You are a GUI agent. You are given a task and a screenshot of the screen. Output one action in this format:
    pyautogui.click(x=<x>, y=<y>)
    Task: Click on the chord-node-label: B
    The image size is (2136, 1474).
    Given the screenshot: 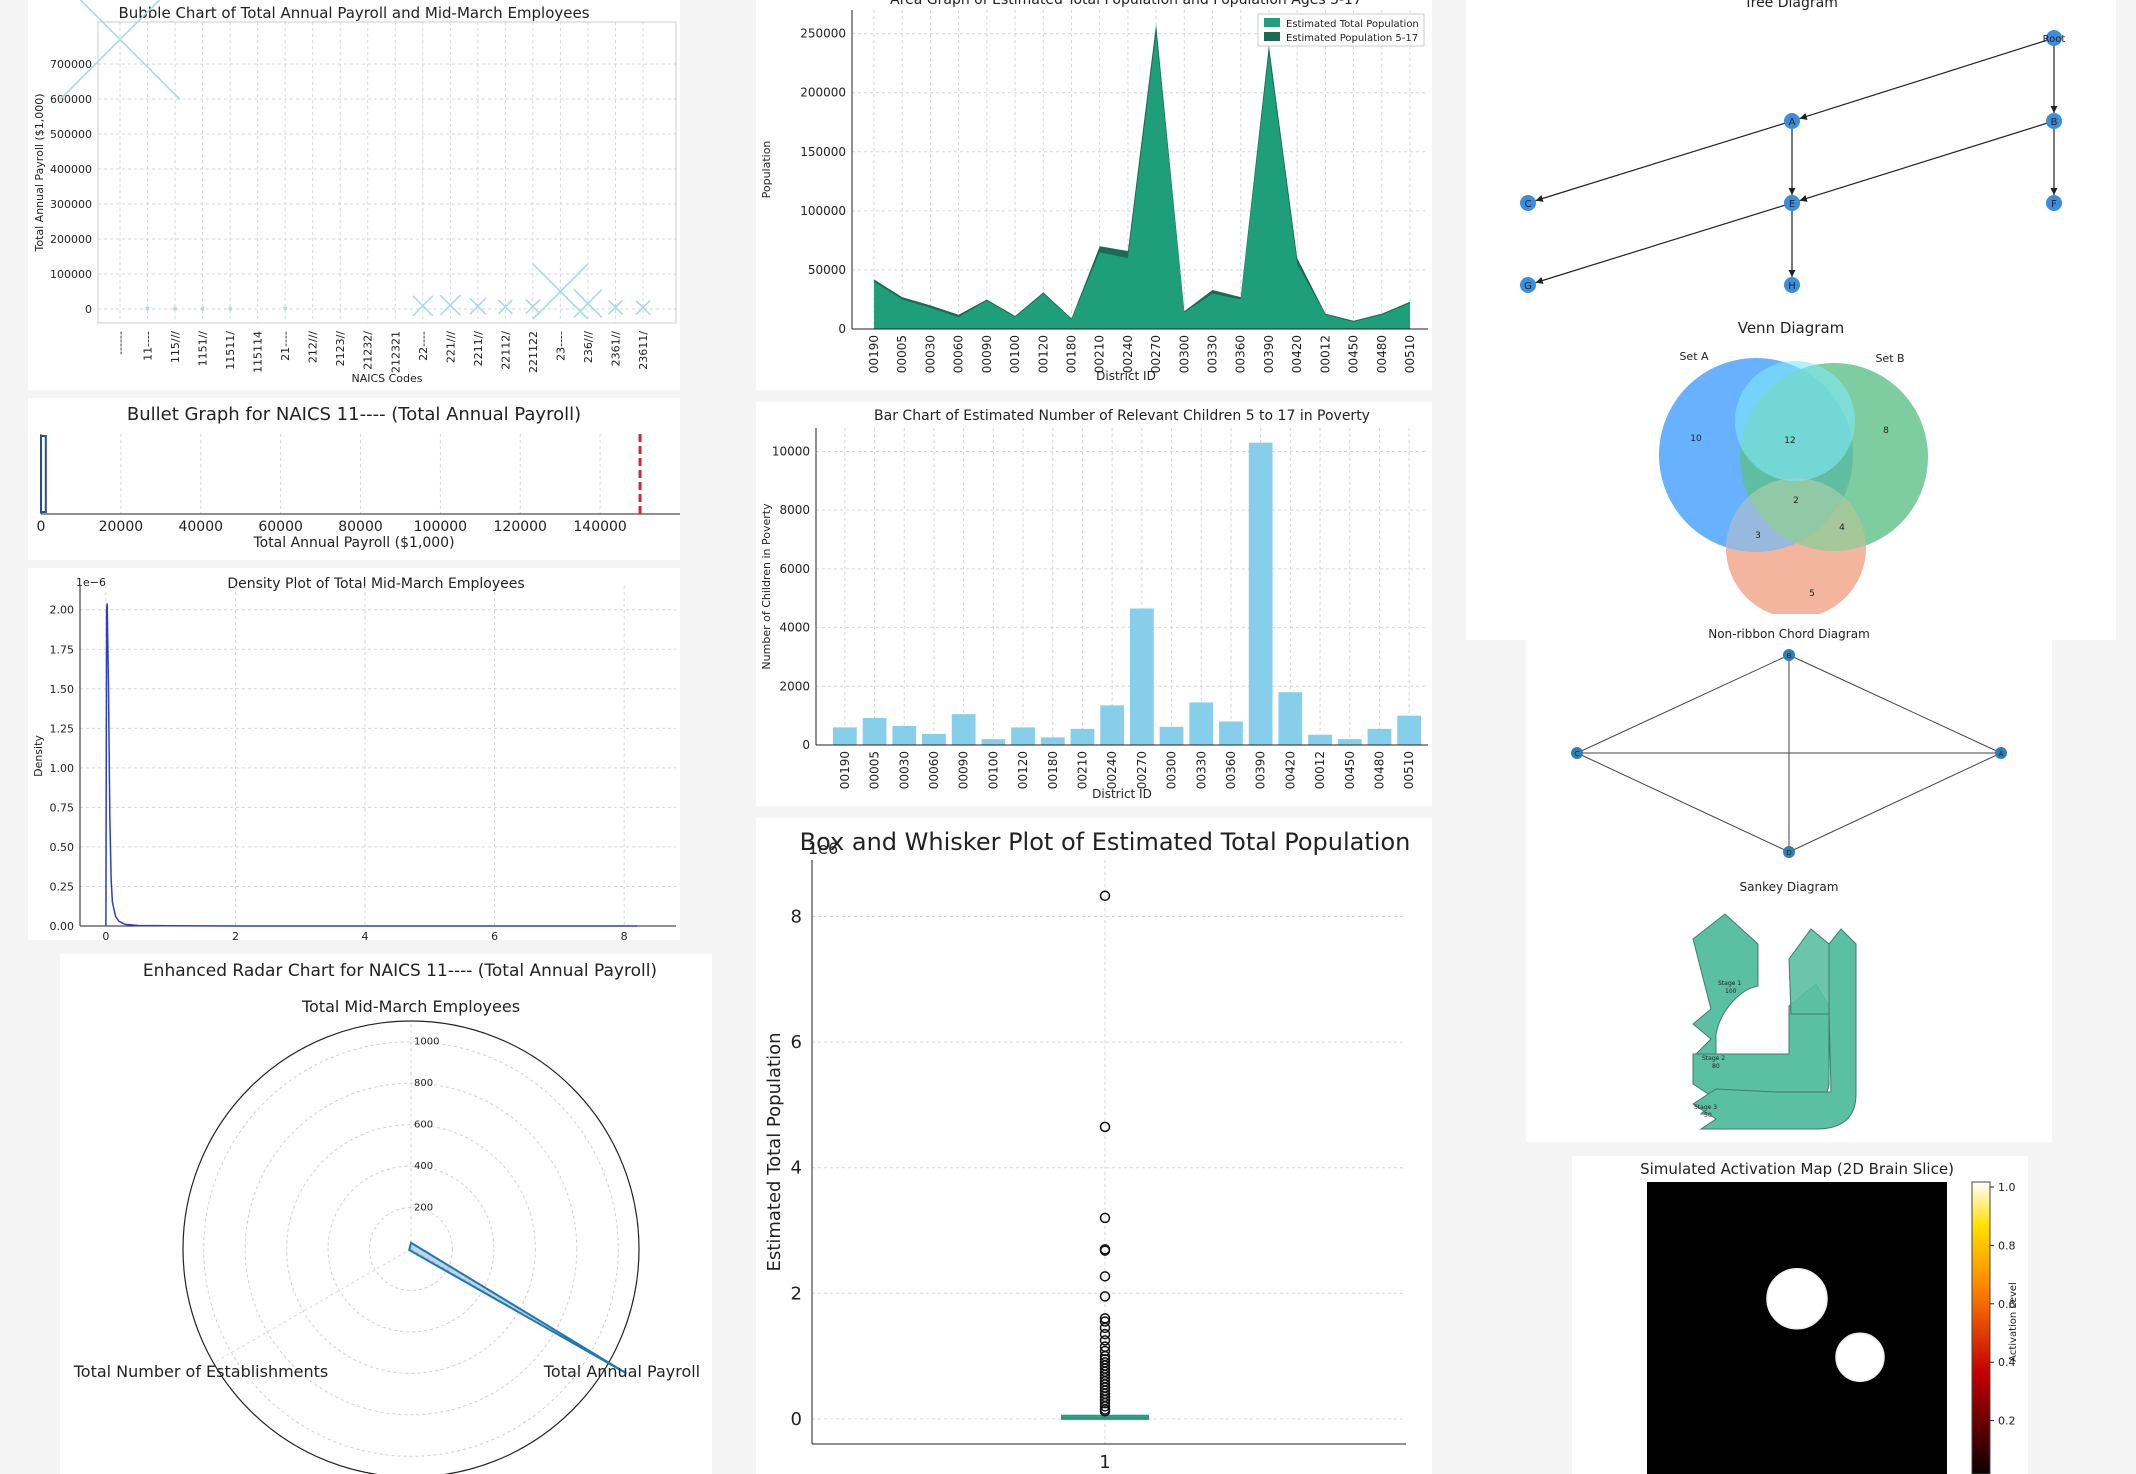 What is the action you would take?
    pyautogui.click(x=1789, y=656)
    